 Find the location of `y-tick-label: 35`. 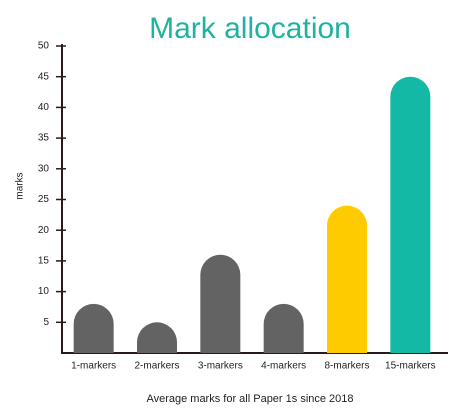

y-tick-label: 35 is located at coordinates (44, 138).